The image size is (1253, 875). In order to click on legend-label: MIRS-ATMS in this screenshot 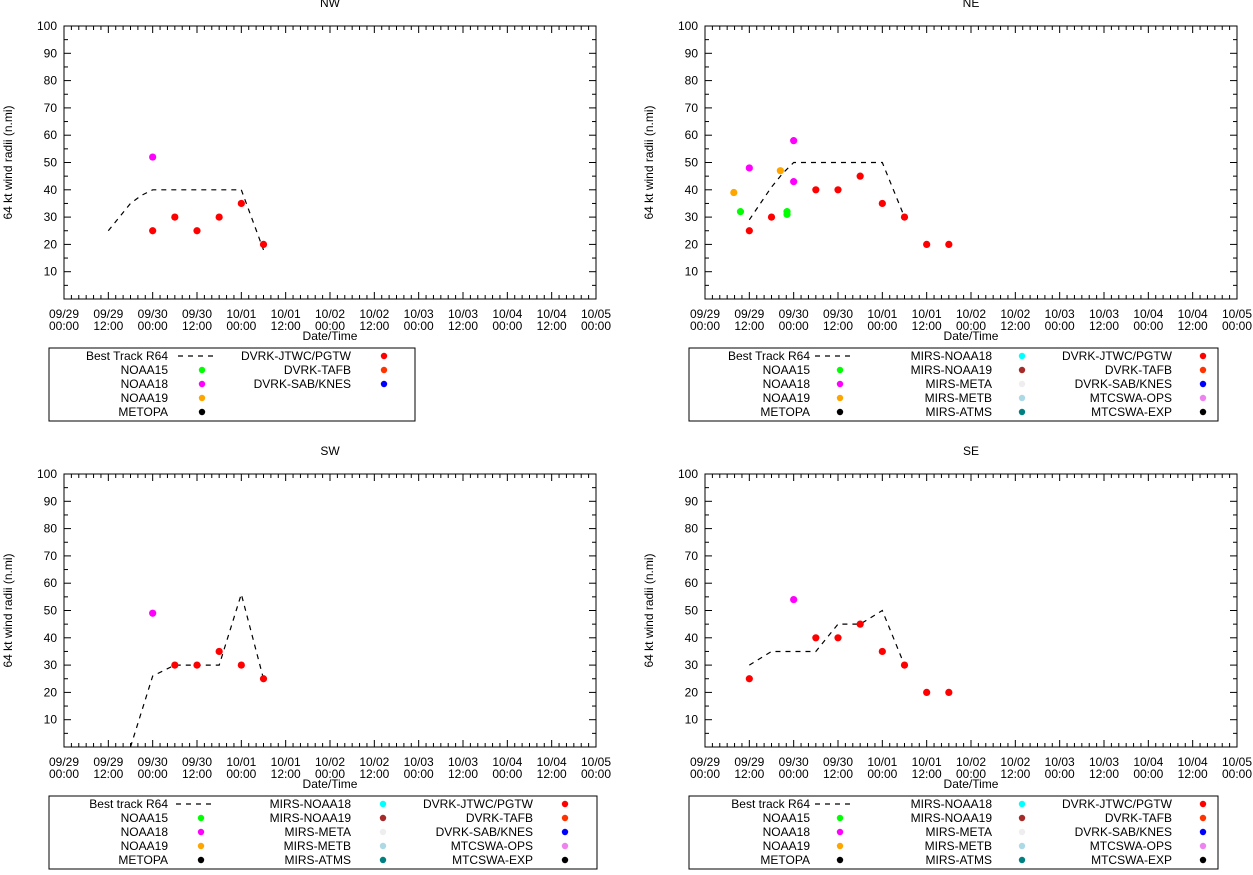, I will do `click(959, 412)`.